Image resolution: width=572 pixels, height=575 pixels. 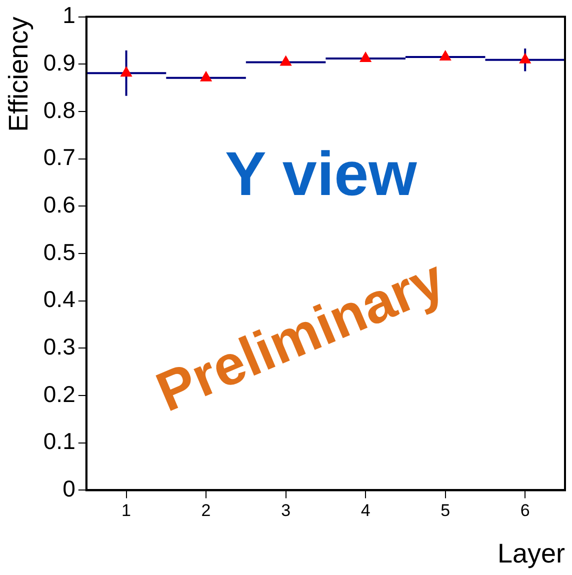 I want to click on y-tick-label: 0.3, so click(x=59, y=347).